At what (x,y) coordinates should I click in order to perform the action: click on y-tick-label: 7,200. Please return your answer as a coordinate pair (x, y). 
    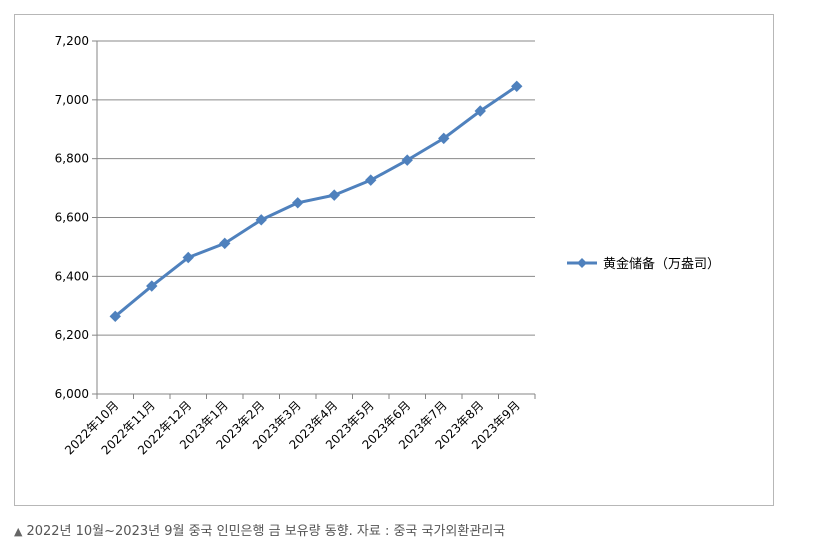
    Looking at the image, I should click on (72, 41).